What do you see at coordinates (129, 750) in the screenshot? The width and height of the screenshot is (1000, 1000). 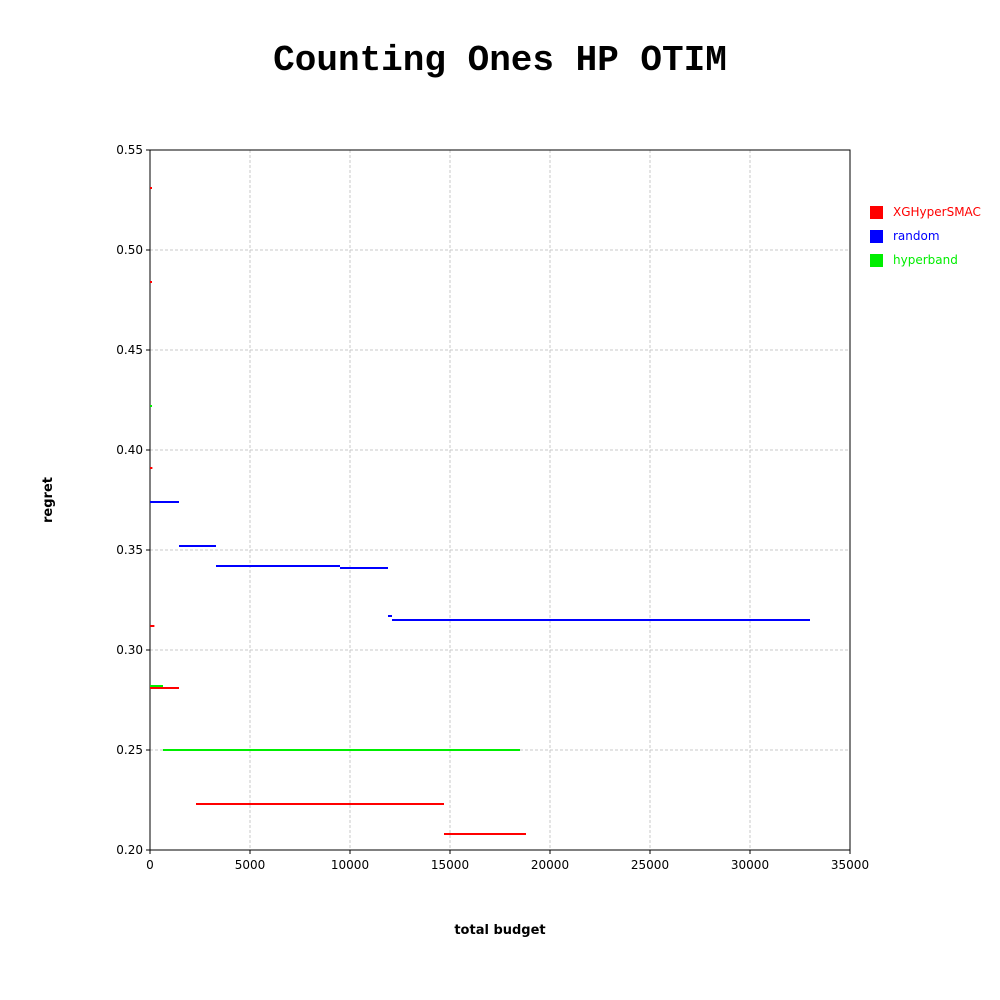 I see `y-tick-label: 0.25` at bounding box center [129, 750].